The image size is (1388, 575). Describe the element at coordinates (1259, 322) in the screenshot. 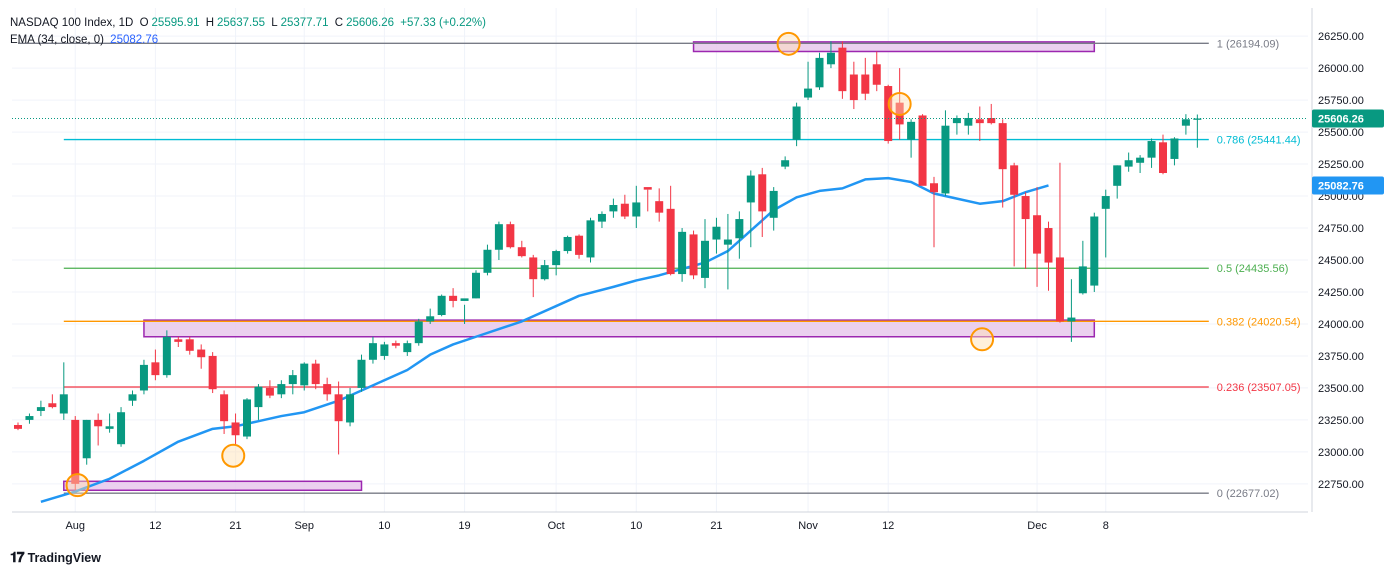

I see `fib-level-label: 0.382 (24020.54)` at that location.